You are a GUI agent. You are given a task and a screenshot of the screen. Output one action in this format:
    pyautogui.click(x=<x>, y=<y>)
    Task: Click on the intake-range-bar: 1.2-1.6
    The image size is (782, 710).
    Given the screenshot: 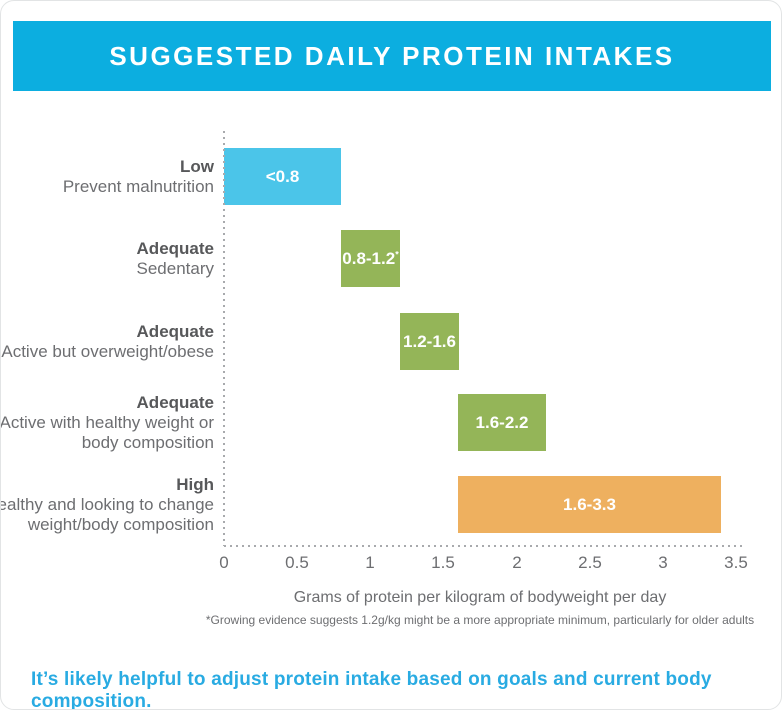 What is the action you would take?
    pyautogui.click(x=429, y=341)
    